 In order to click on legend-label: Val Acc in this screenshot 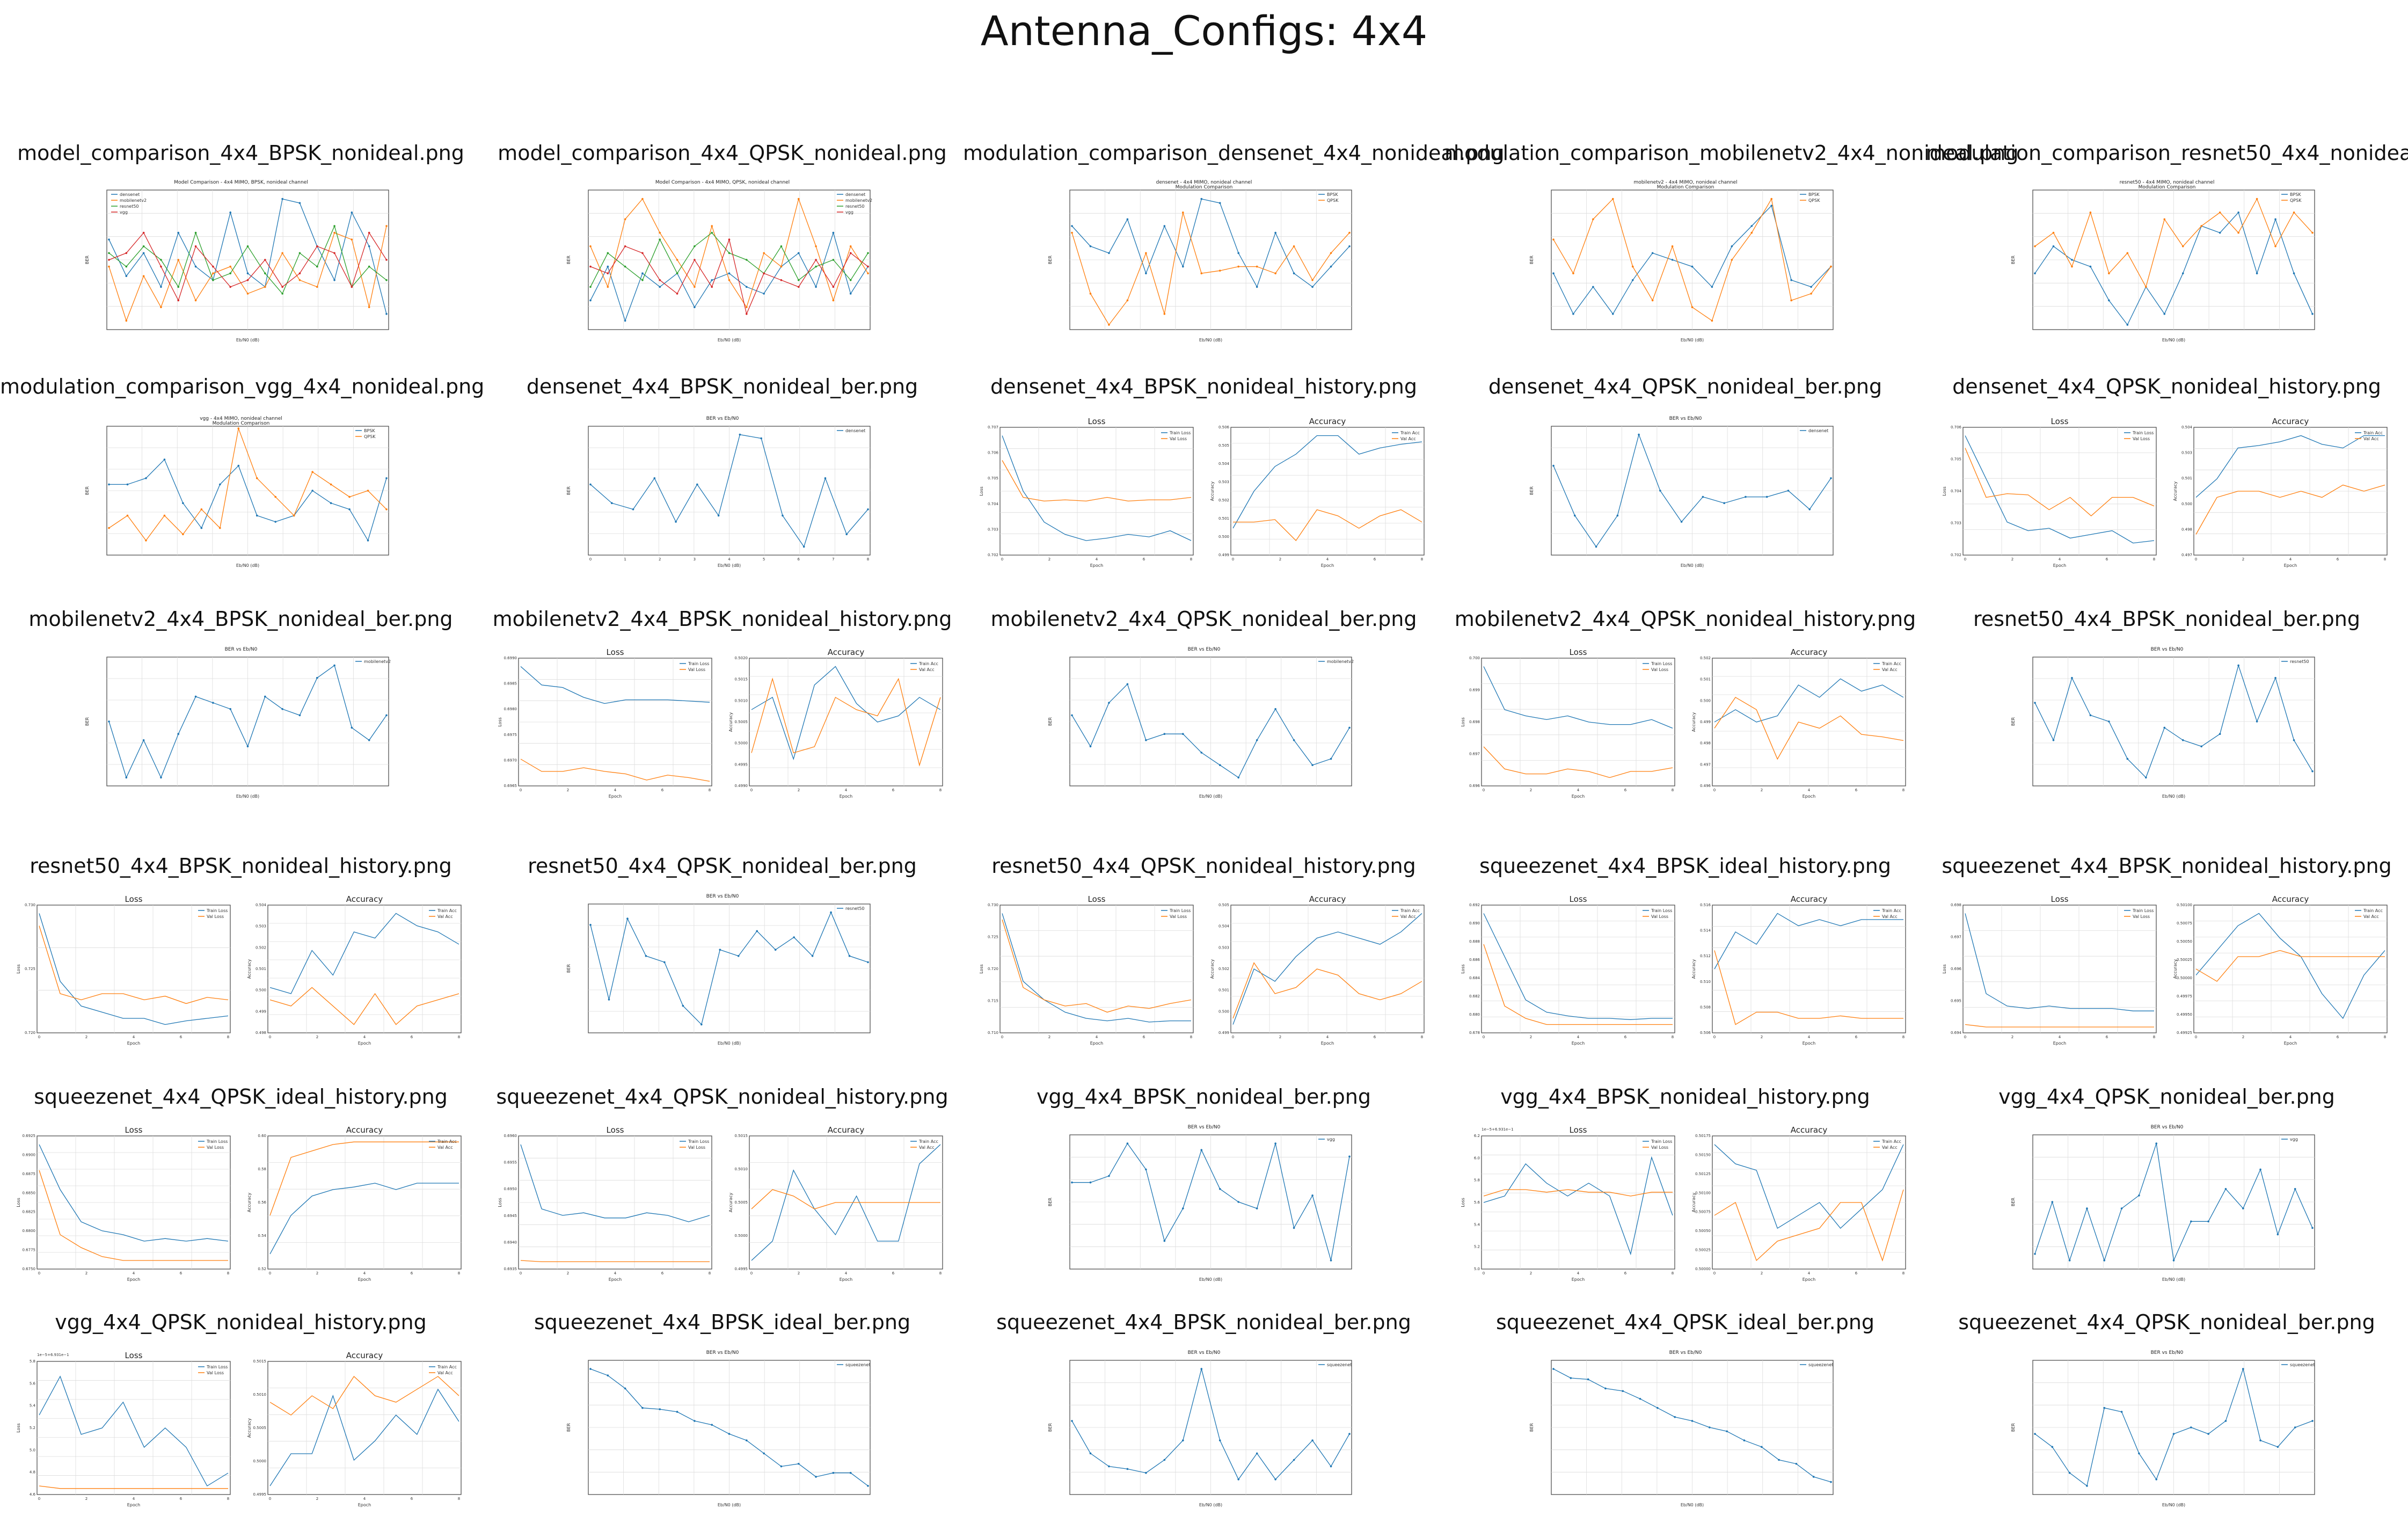, I will do `click(1890, 916)`.